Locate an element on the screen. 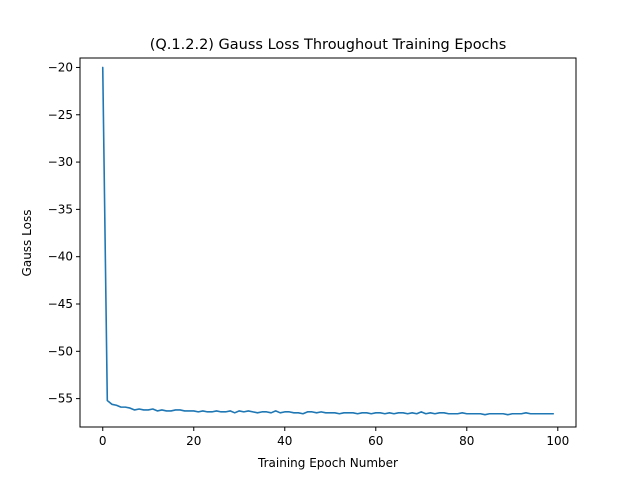  x-tick-label: 20 is located at coordinates (193, 441).